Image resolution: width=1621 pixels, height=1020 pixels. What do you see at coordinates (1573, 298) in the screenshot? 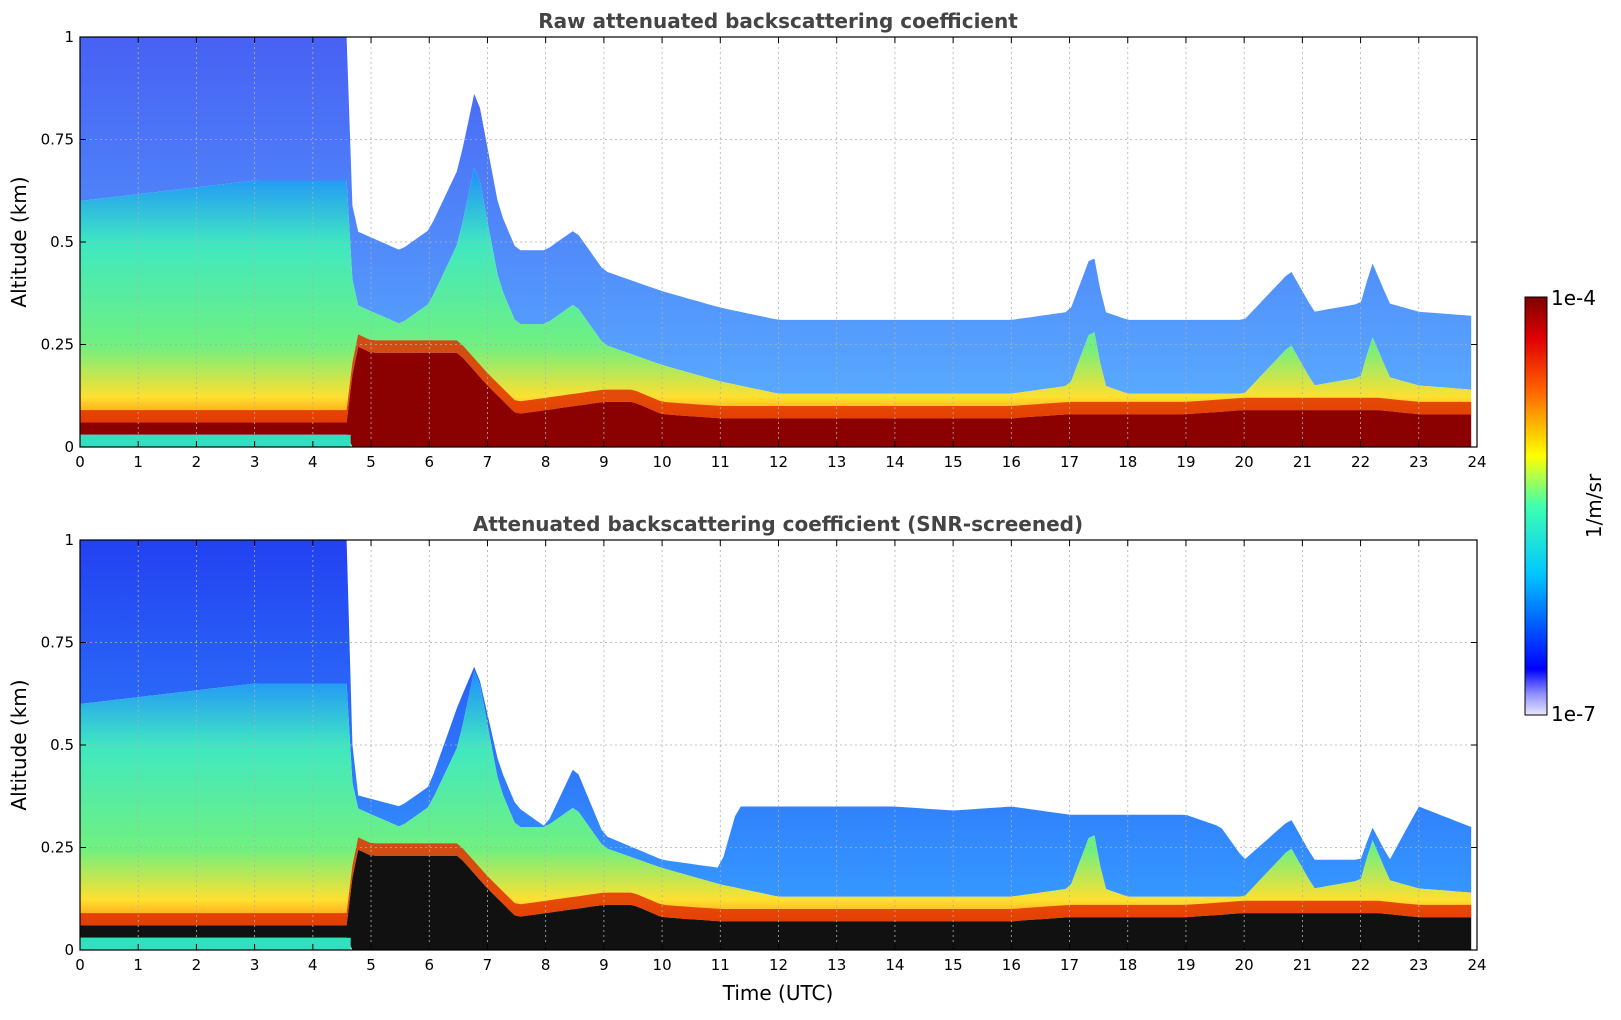
I see `colorbar-max-label: 1e-4` at bounding box center [1573, 298].